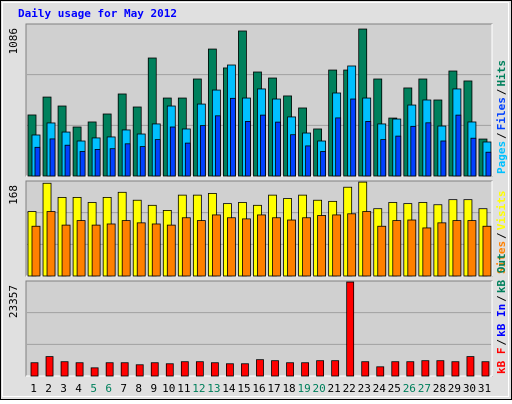  What do you see at coordinates (501, 157) in the screenshot?
I see `legend-entry: Pages` at bounding box center [501, 157].